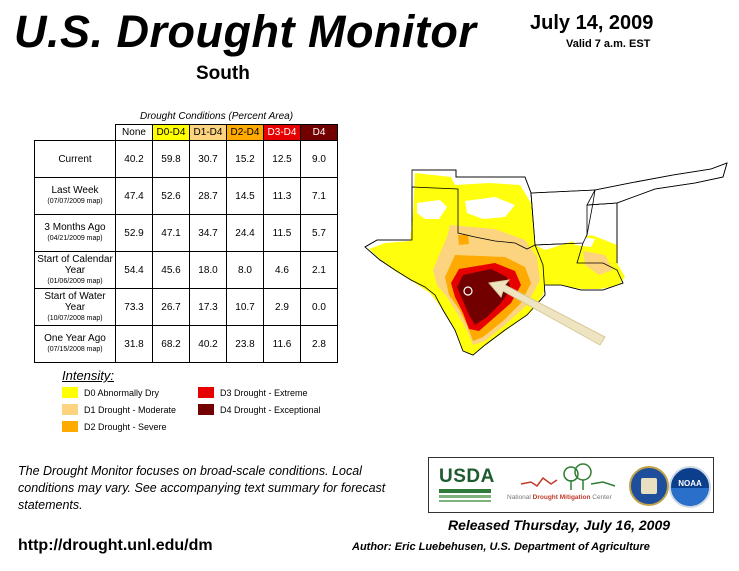  I want to click on release-date: Released Thursday, July 16, 2009, so click(559, 525).